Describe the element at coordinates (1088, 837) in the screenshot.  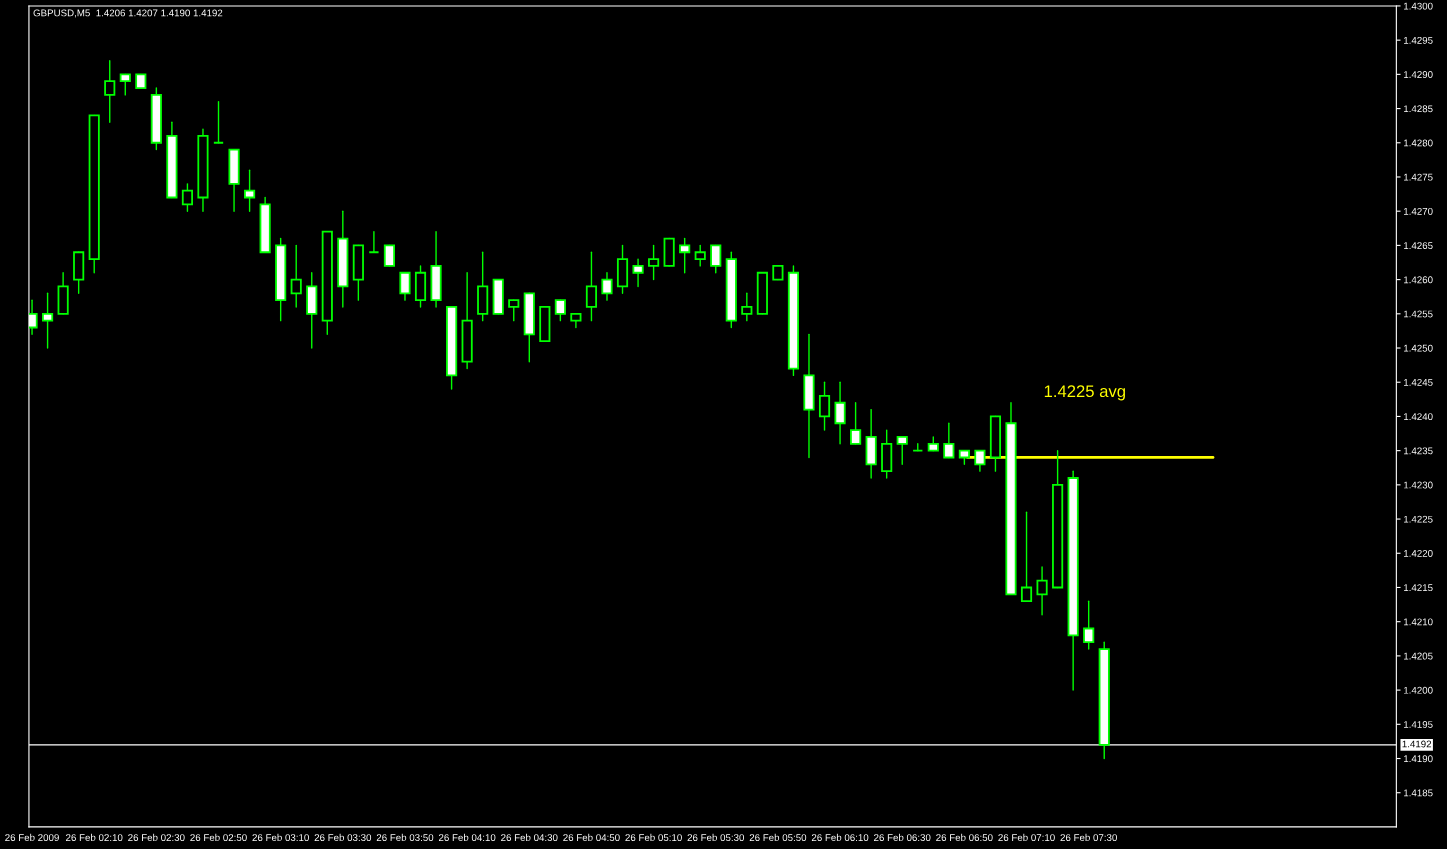
I see `x-tick-label: 26 Feb 07:30` at that location.